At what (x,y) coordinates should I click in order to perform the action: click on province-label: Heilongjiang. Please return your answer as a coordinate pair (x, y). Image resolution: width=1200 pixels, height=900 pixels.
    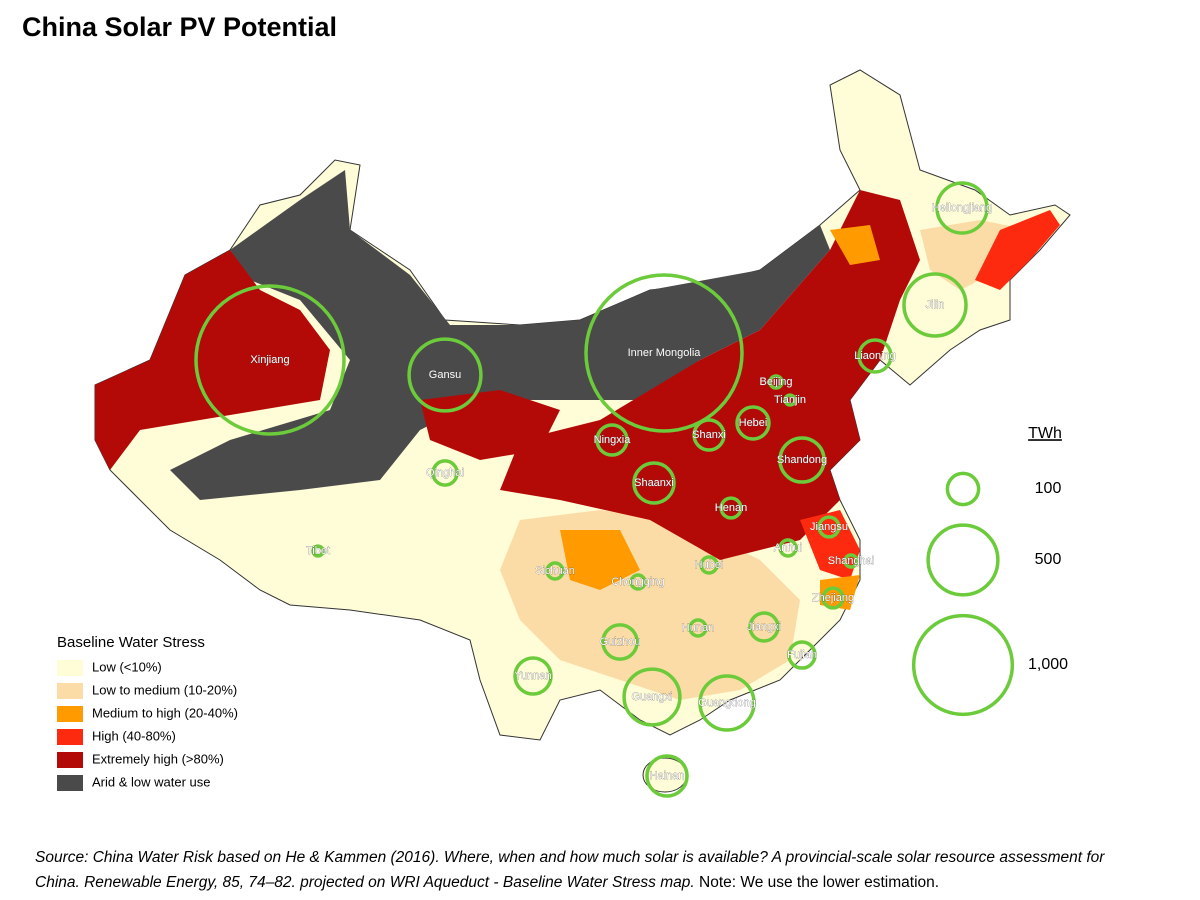
    Looking at the image, I should click on (962, 208).